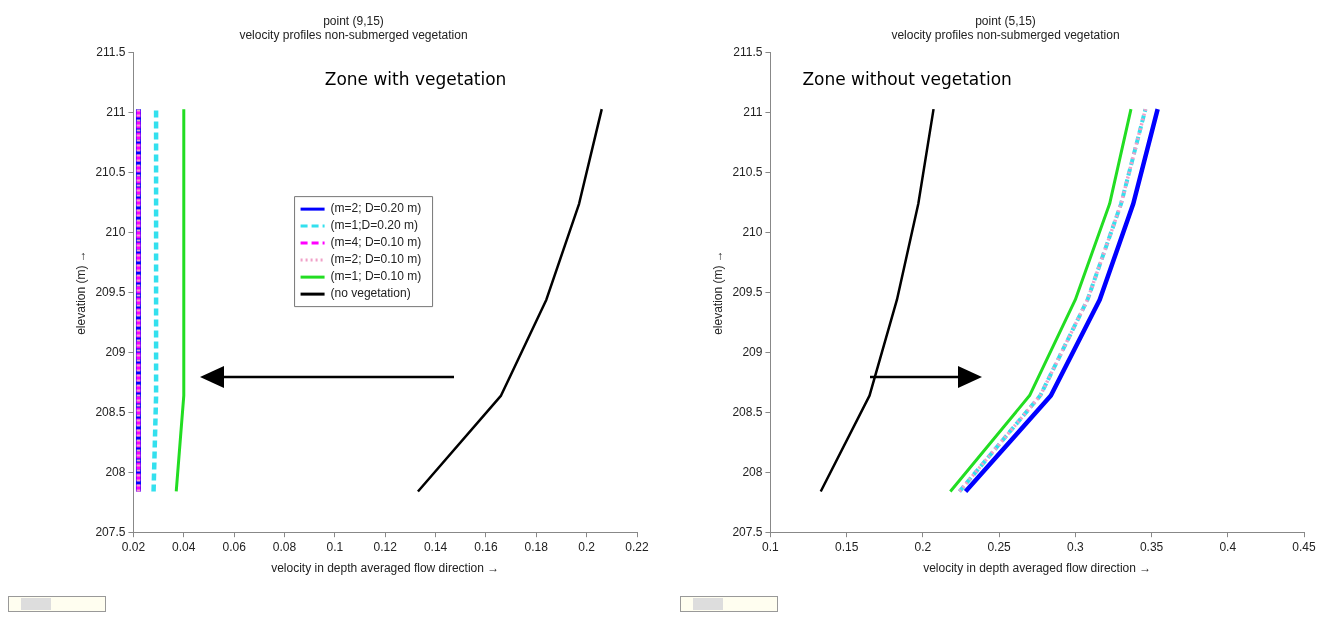 This screenshot has width=1334, height=619. What do you see at coordinates (376, 242) in the screenshot?
I see `legend-label: (m=4; D=0.10 m)` at bounding box center [376, 242].